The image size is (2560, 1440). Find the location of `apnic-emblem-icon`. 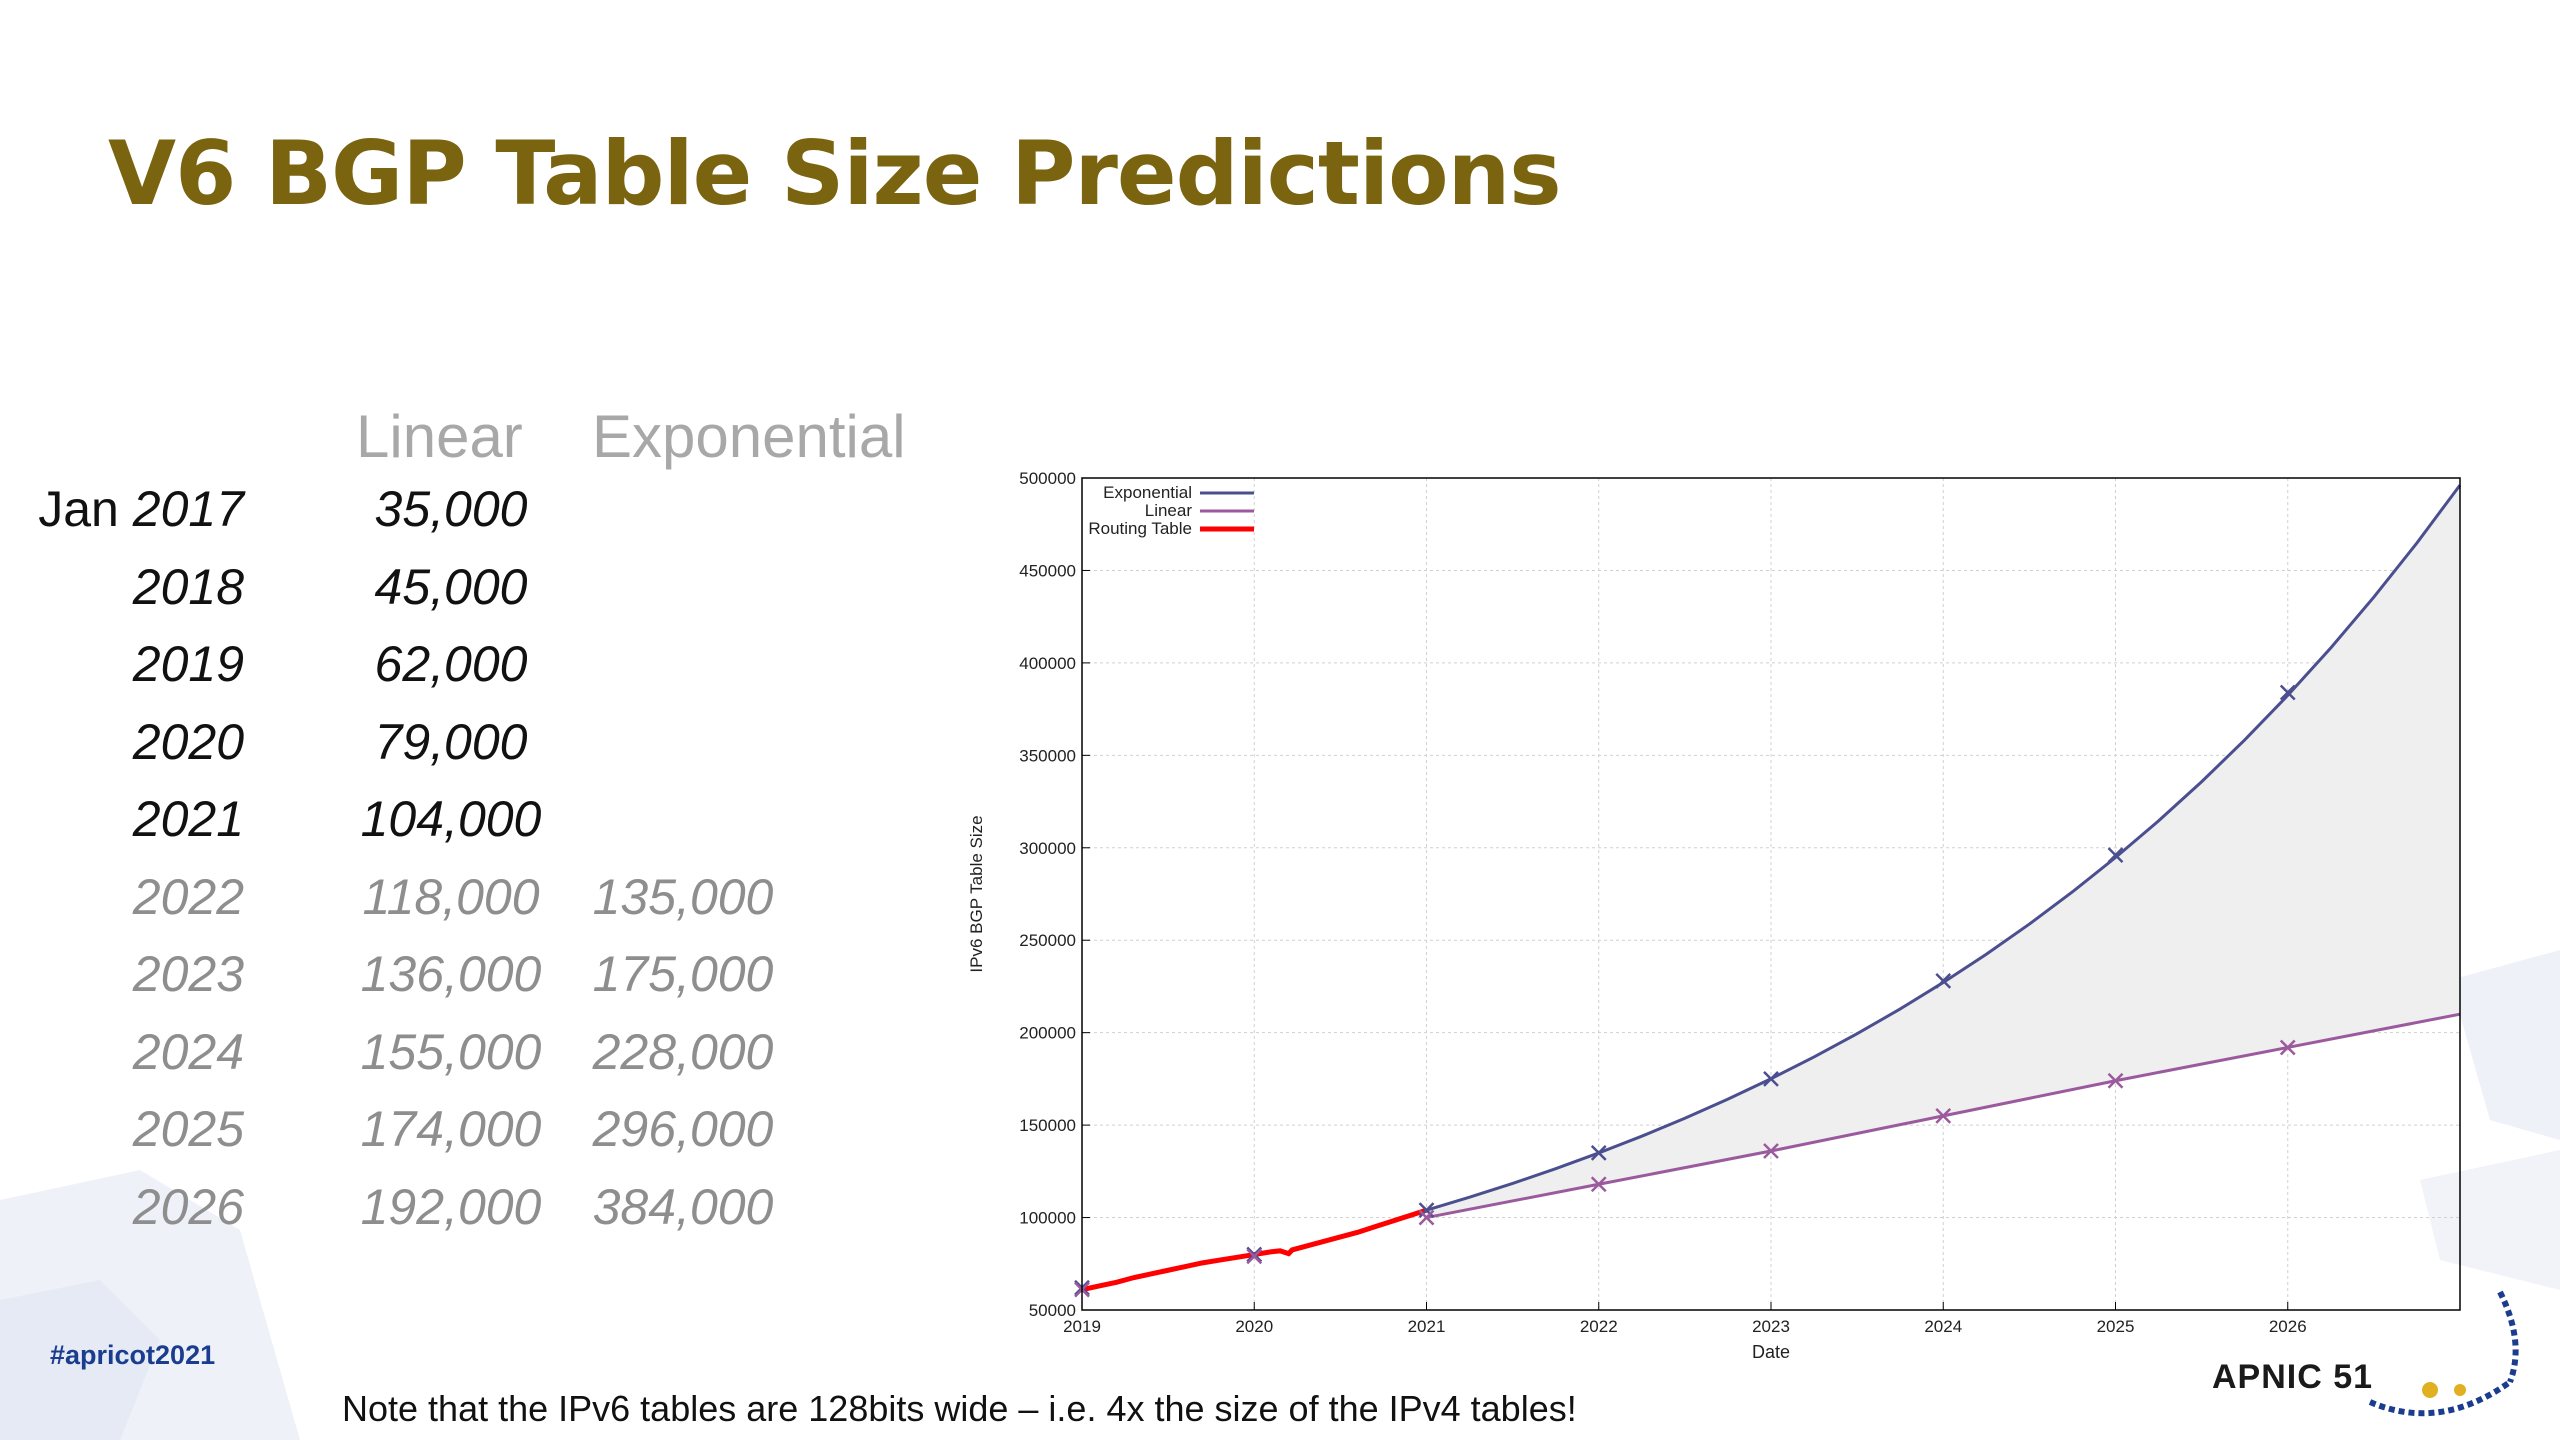

apnic-emblem-icon is located at coordinates (2443, 1353).